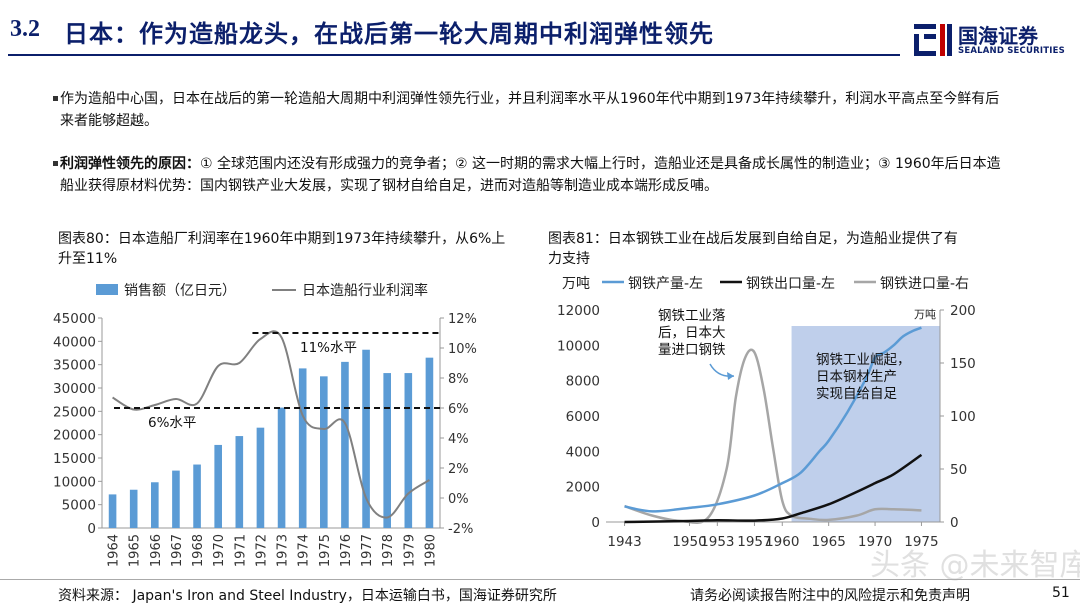 This screenshot has width=1080, height=608. I want to click on annotation-import-era: 量进口钢铁, so click(692, 350).